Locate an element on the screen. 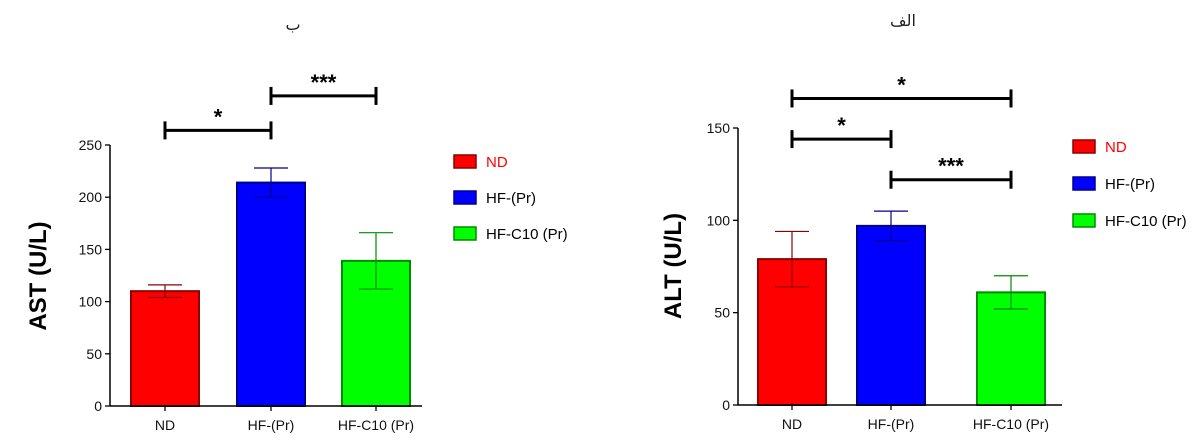 This screenshot has width=1202, height=440. panel-letter-left: ب is located at coordinates (292, 24).